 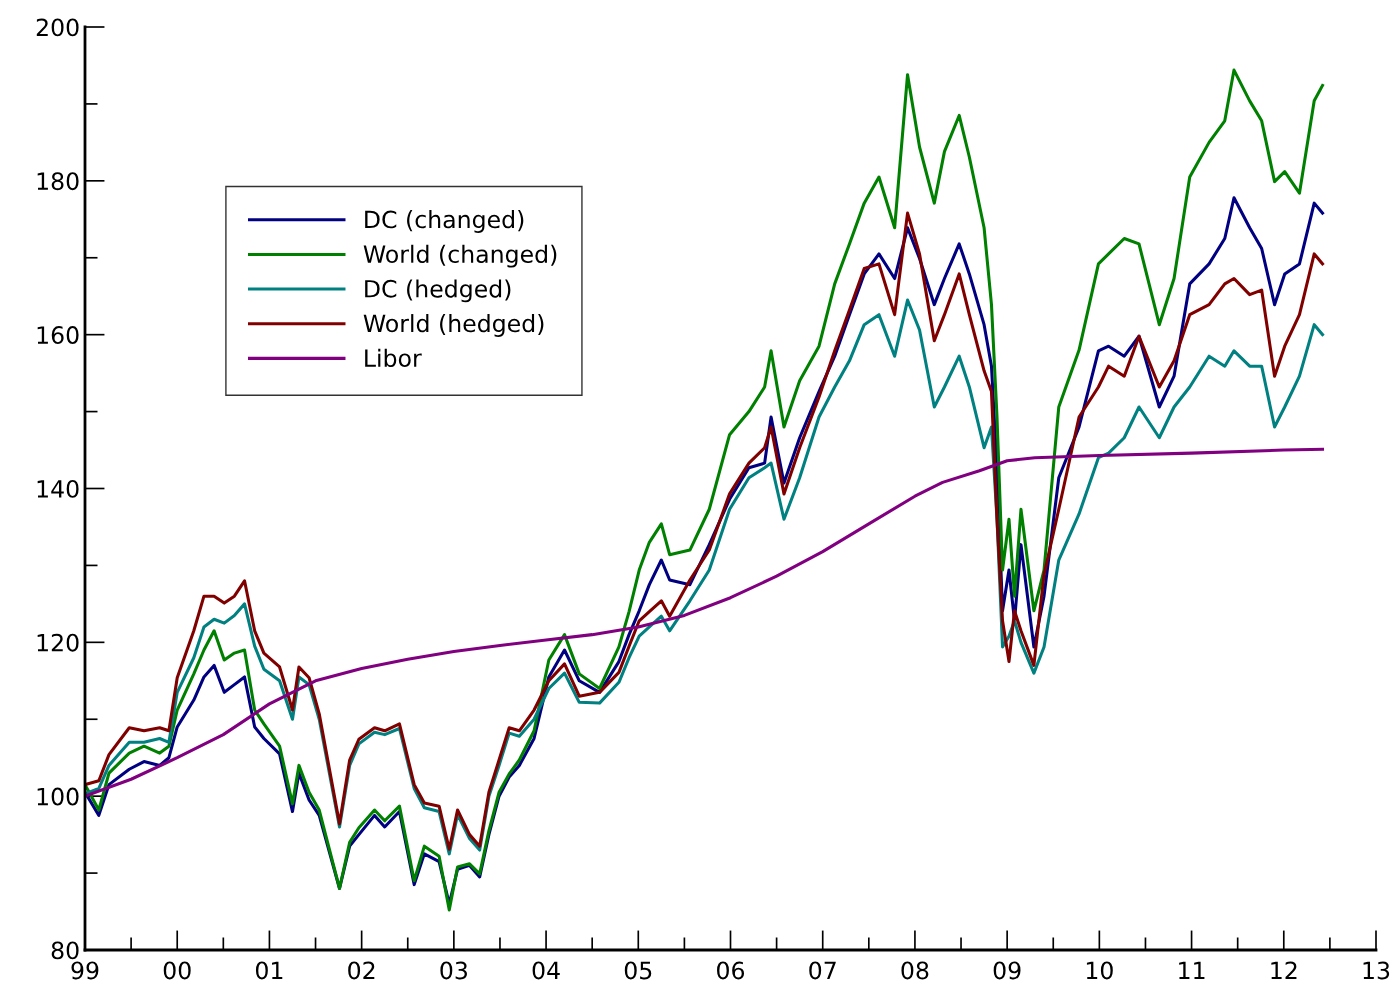 I want to click on legend-label: World (changed), so click(x=460, y=256).